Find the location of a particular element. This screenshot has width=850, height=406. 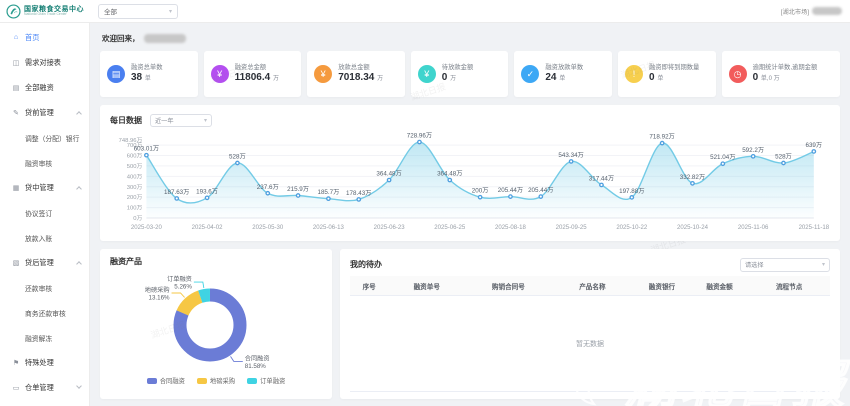

svg-text: 728.96万 is located at coordinates (419, 136).